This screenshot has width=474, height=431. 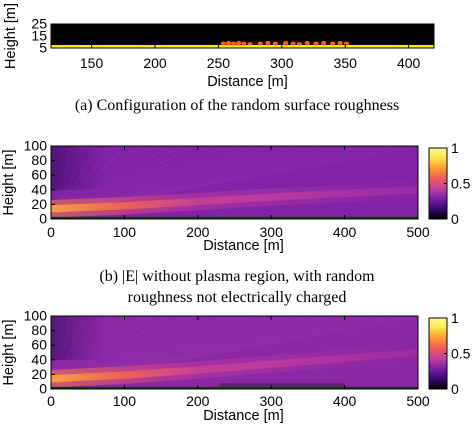 I want to click on caption-b-label: (b), so click(x=109, y=276).